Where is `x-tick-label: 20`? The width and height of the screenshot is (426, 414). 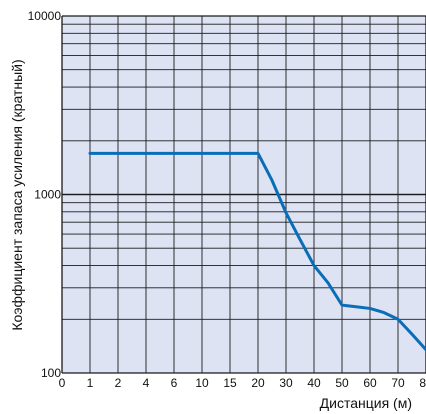 x-tick-label: 20 is located at coordinates (258, 383).